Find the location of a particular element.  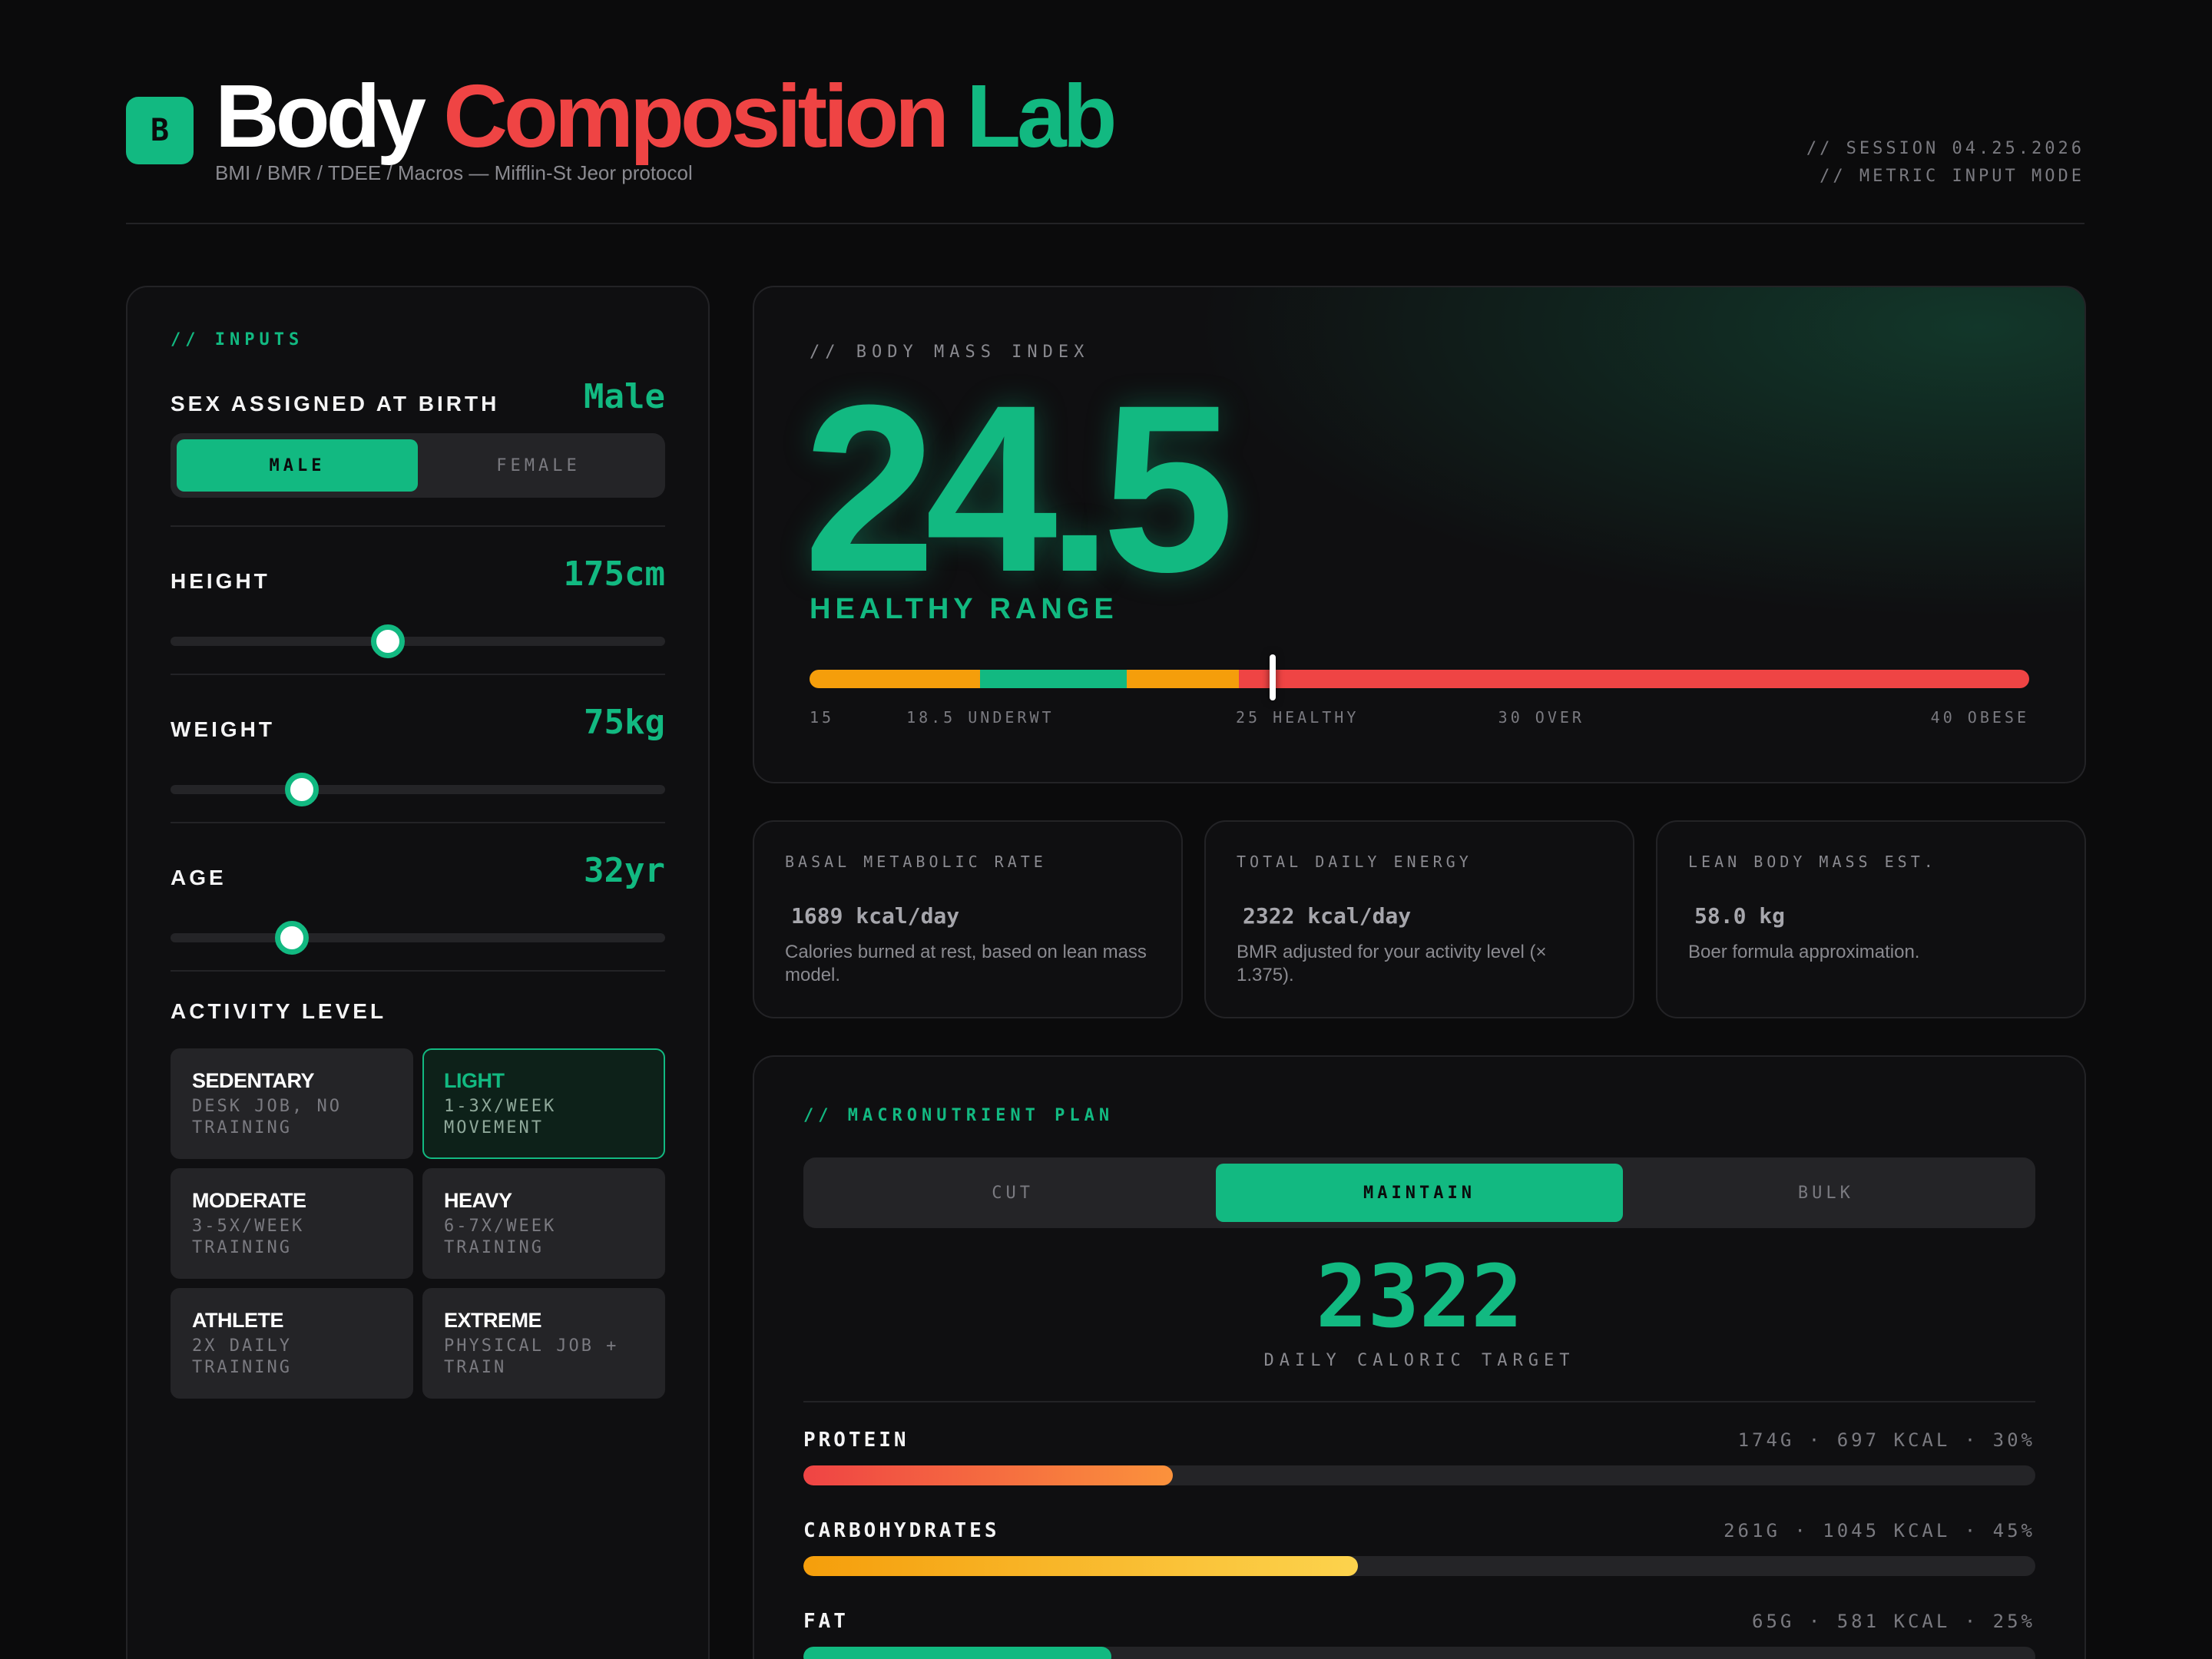

sex-label: SEX ASSIGNED AT BIRTH is located at coordinates (335, 404).